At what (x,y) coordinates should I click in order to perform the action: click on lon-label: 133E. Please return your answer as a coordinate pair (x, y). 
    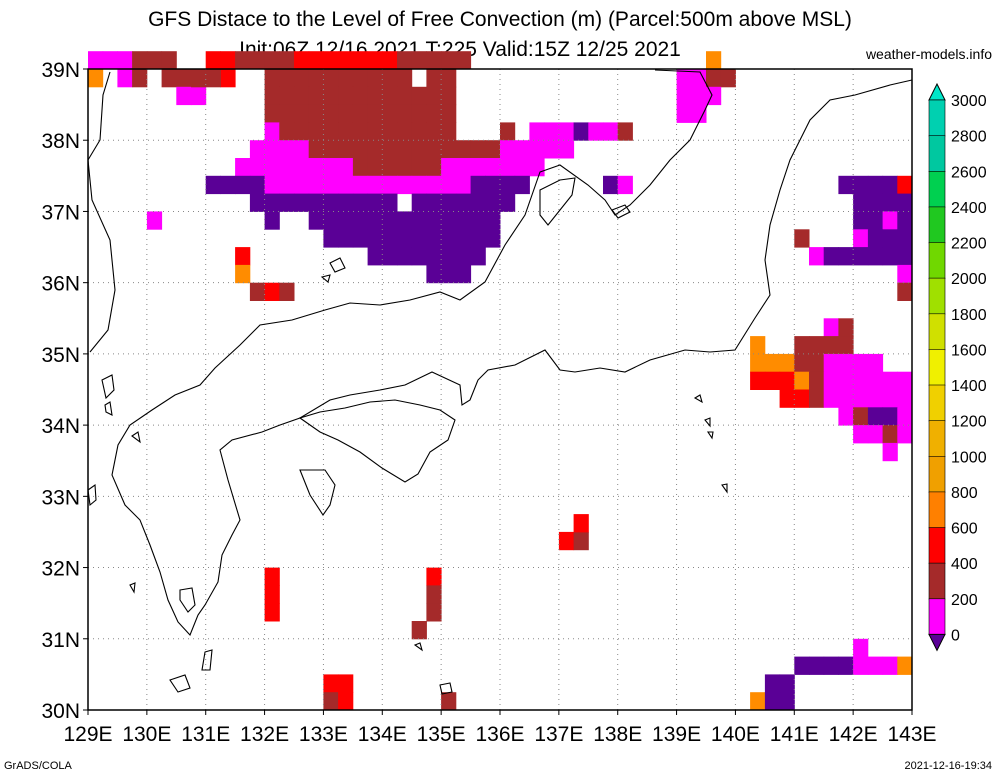
    Looking at the image, I should click on (323, 734).